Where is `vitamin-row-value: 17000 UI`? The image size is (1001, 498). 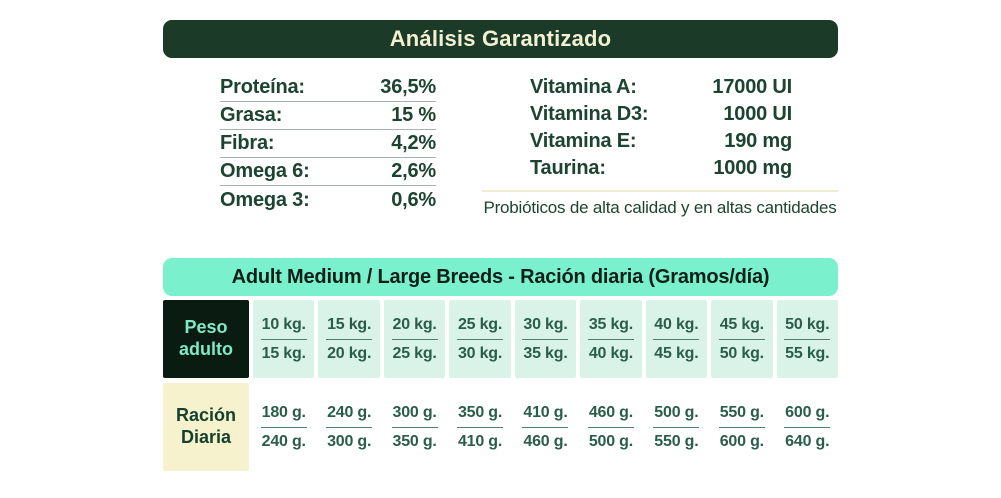 vitamin-row-value: 17000 UI is located at coordinates (752, 87).